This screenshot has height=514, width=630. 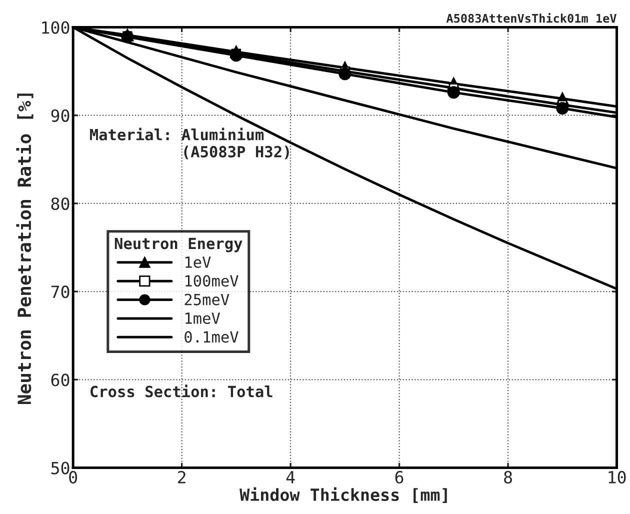 I want to click on legend-label: 100meV, so click(x=211, y=281).